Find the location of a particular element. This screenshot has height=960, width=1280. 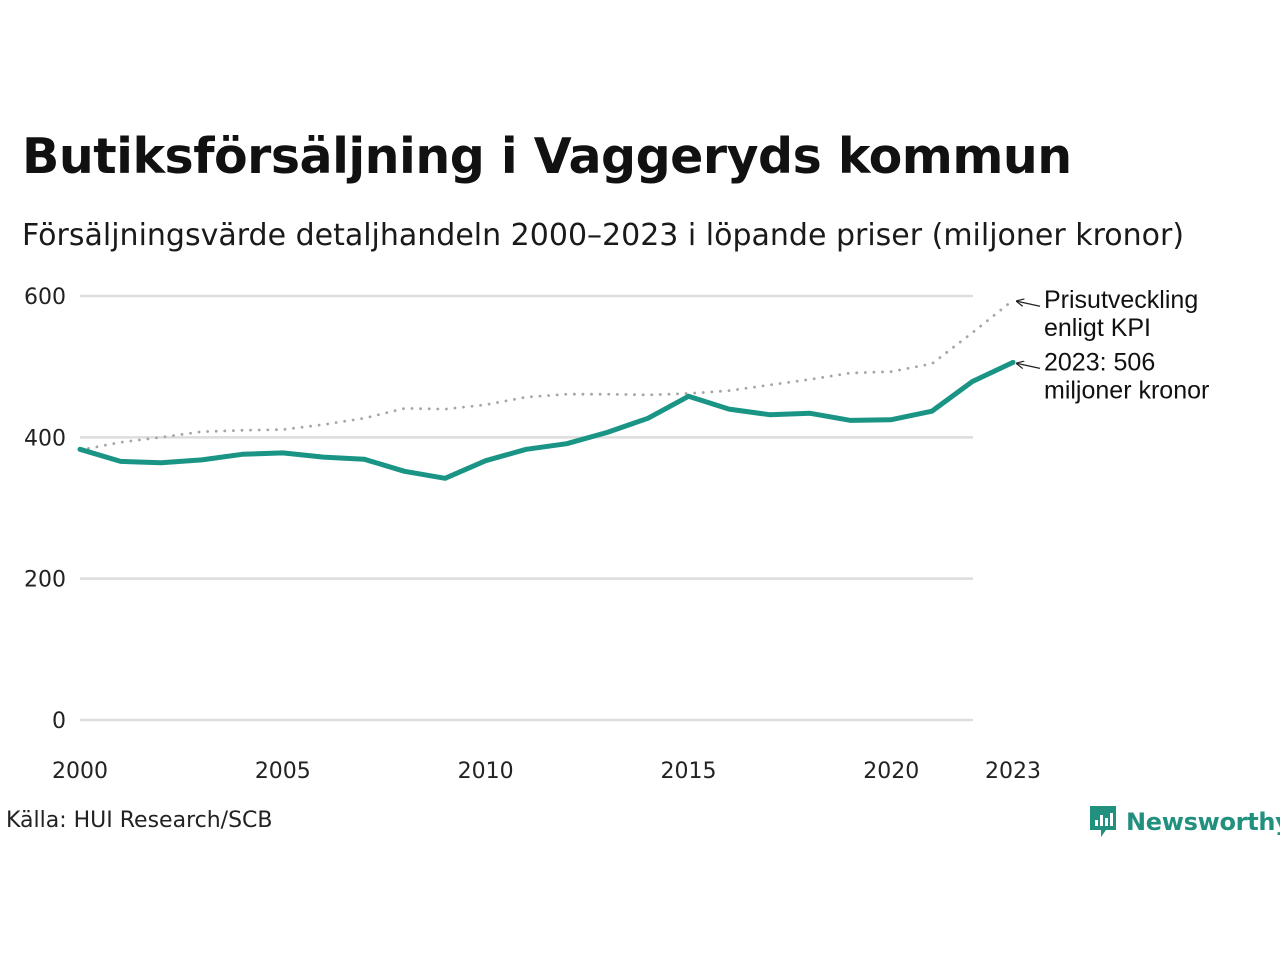

source-note: Källa: HUI Research/SCB is located at coordinates (139, 820).